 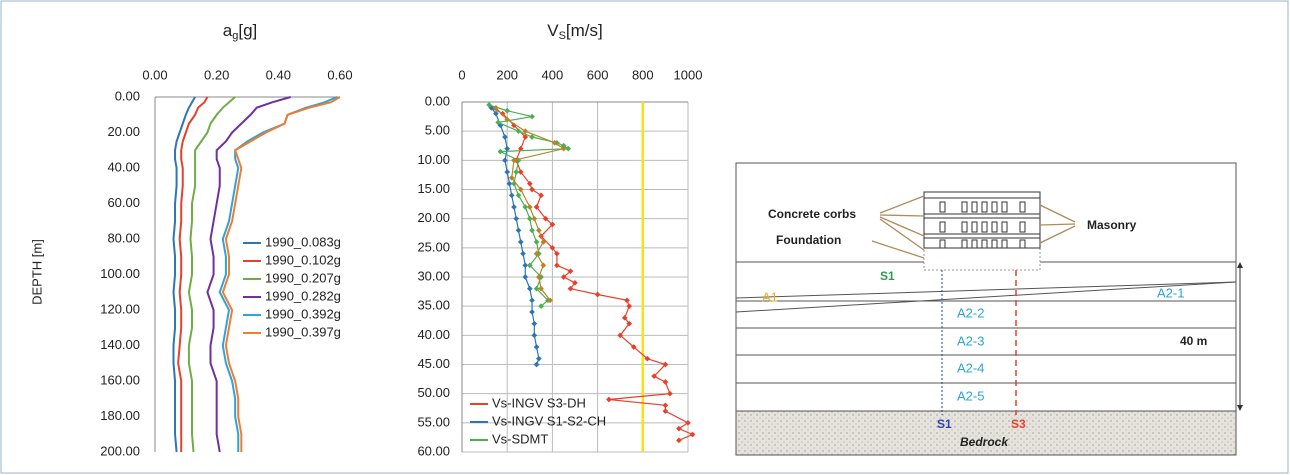 What do you see at coordinates (982, 220) in the screenshot?
I see `building` at bounding box center [982, 220].